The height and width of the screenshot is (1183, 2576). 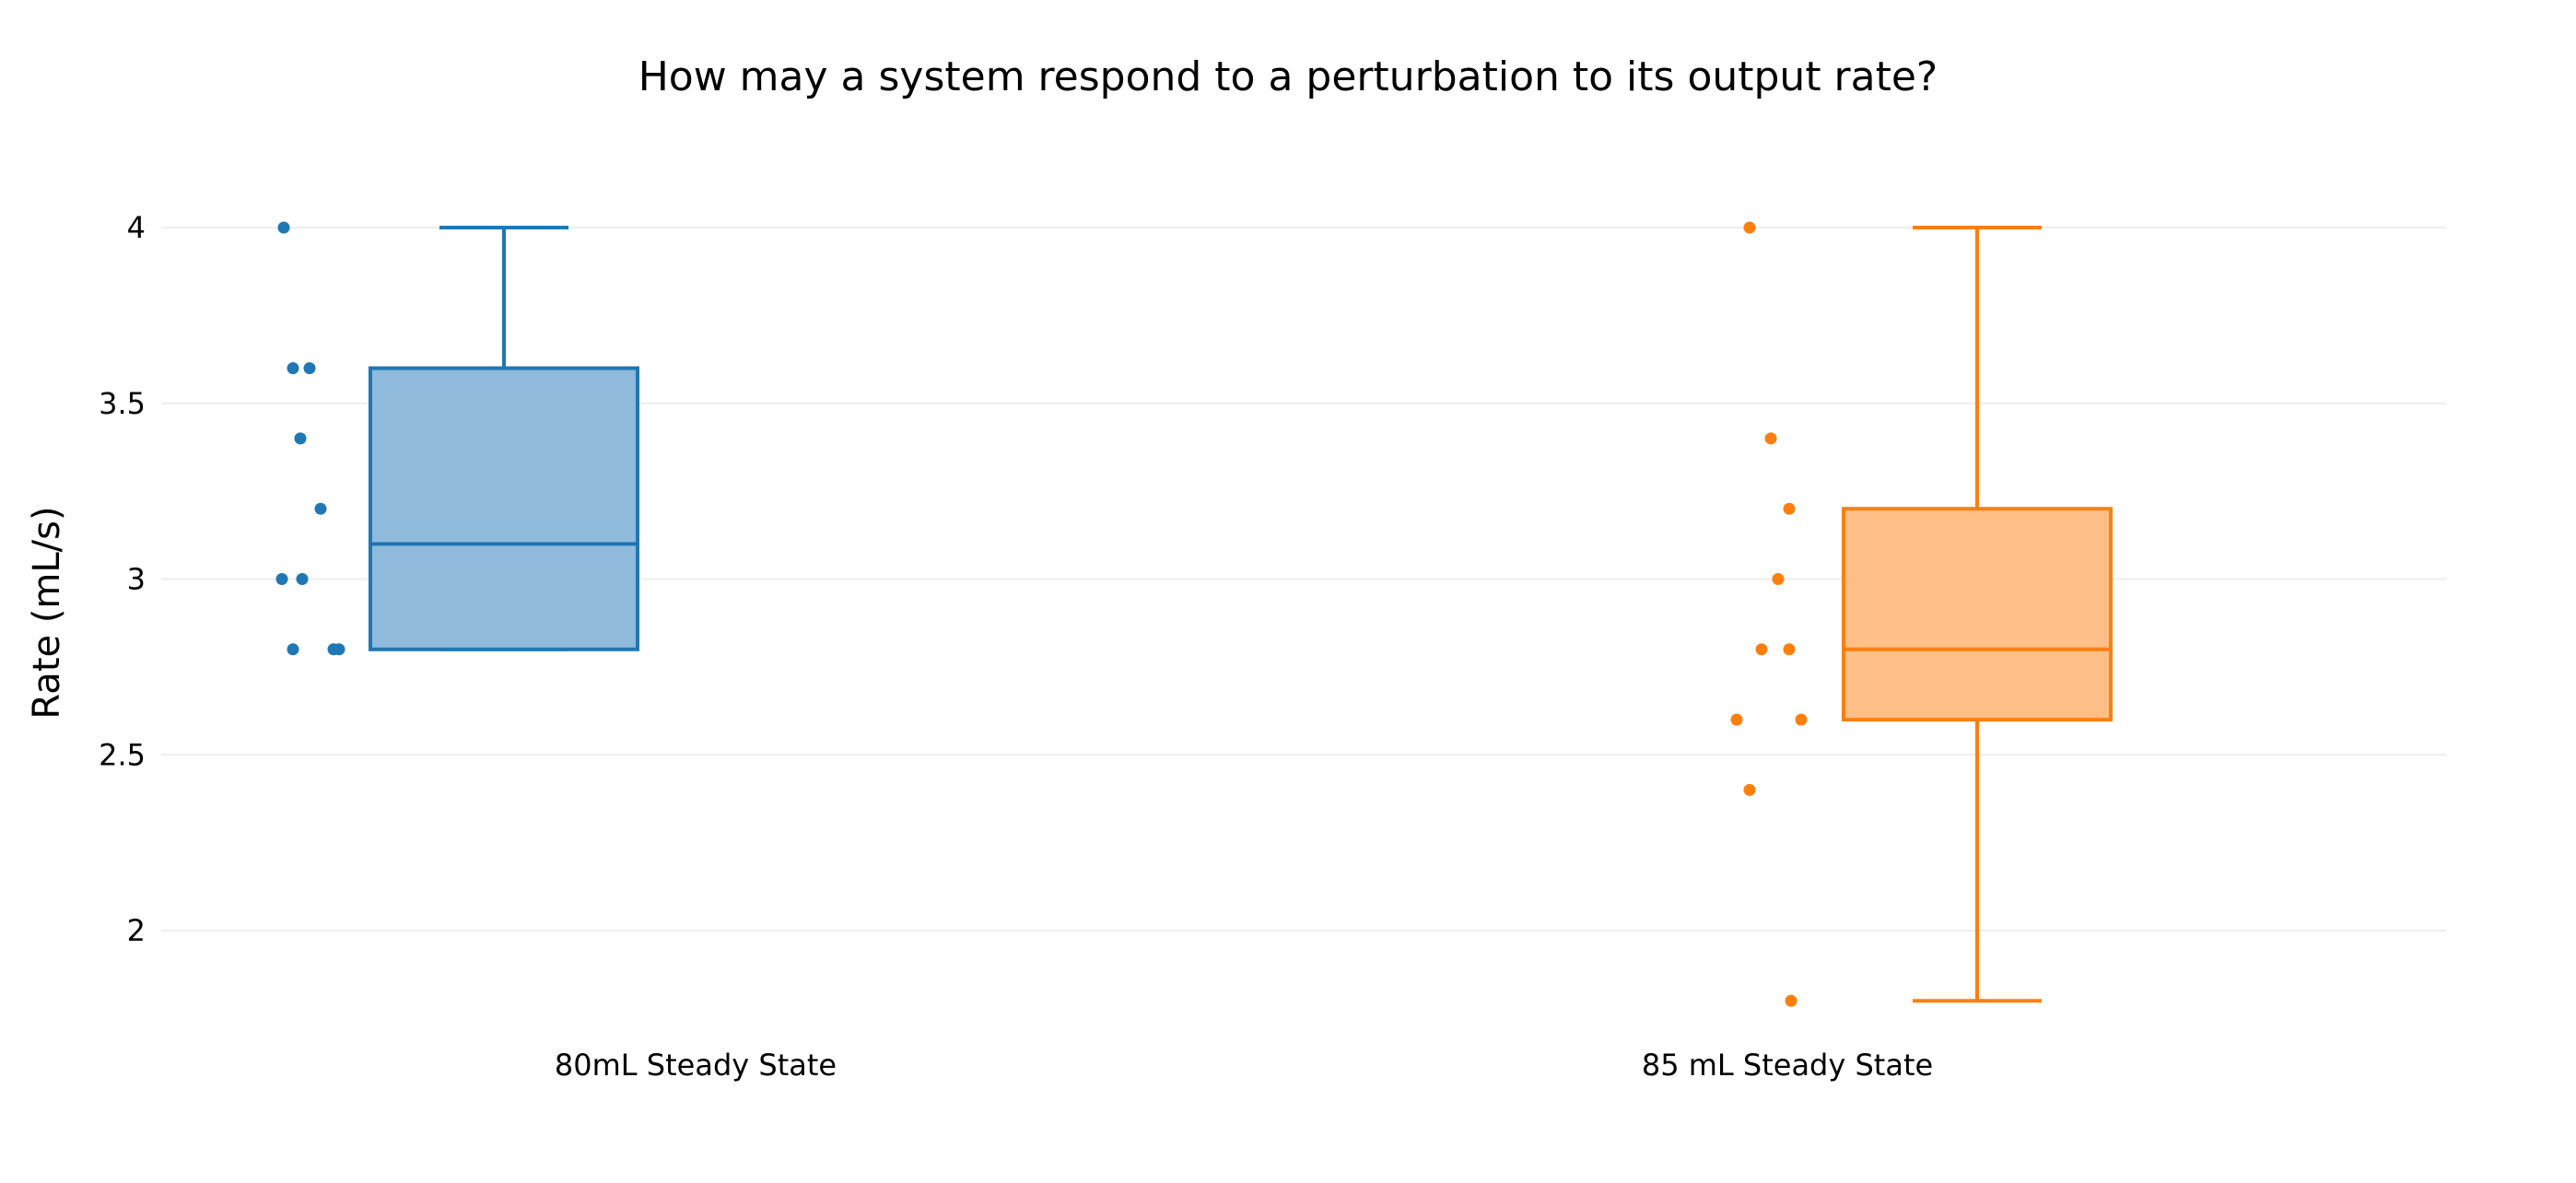 I want to click on y-tick-label: 2.5, so click(x=122, y=755).